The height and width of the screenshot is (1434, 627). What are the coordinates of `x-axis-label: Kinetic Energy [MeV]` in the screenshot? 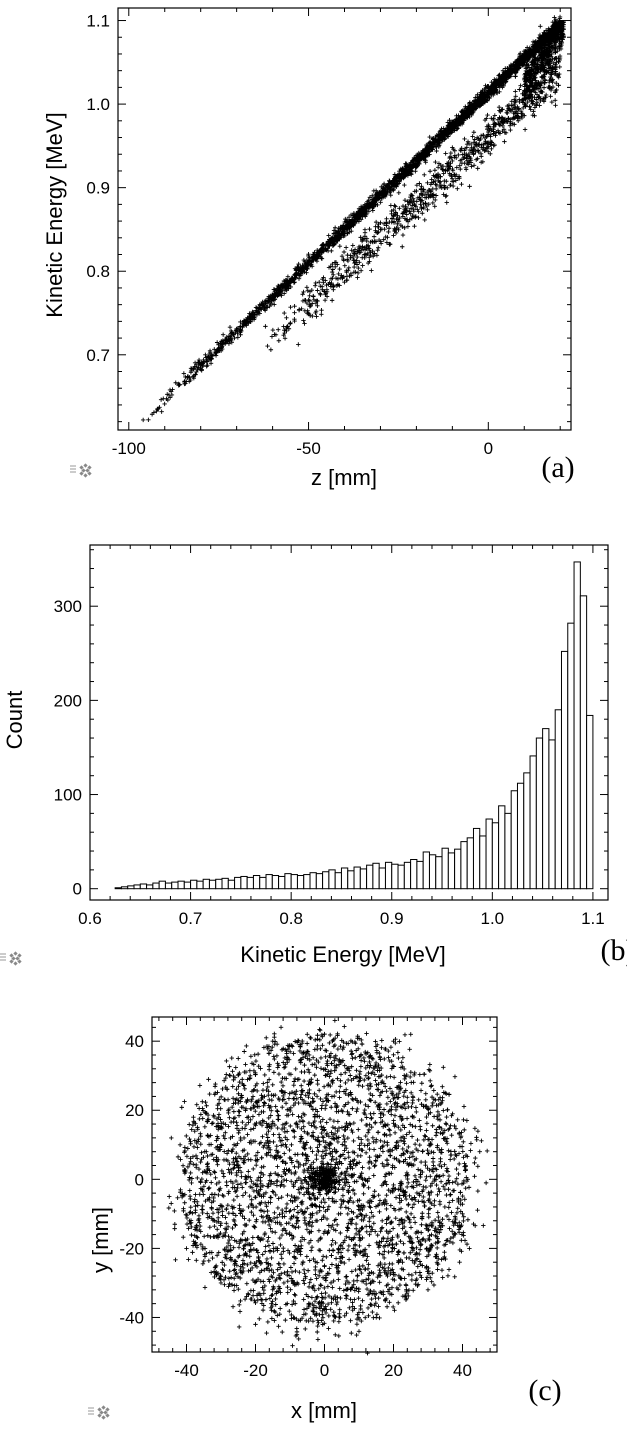 It's located at (342, 954).